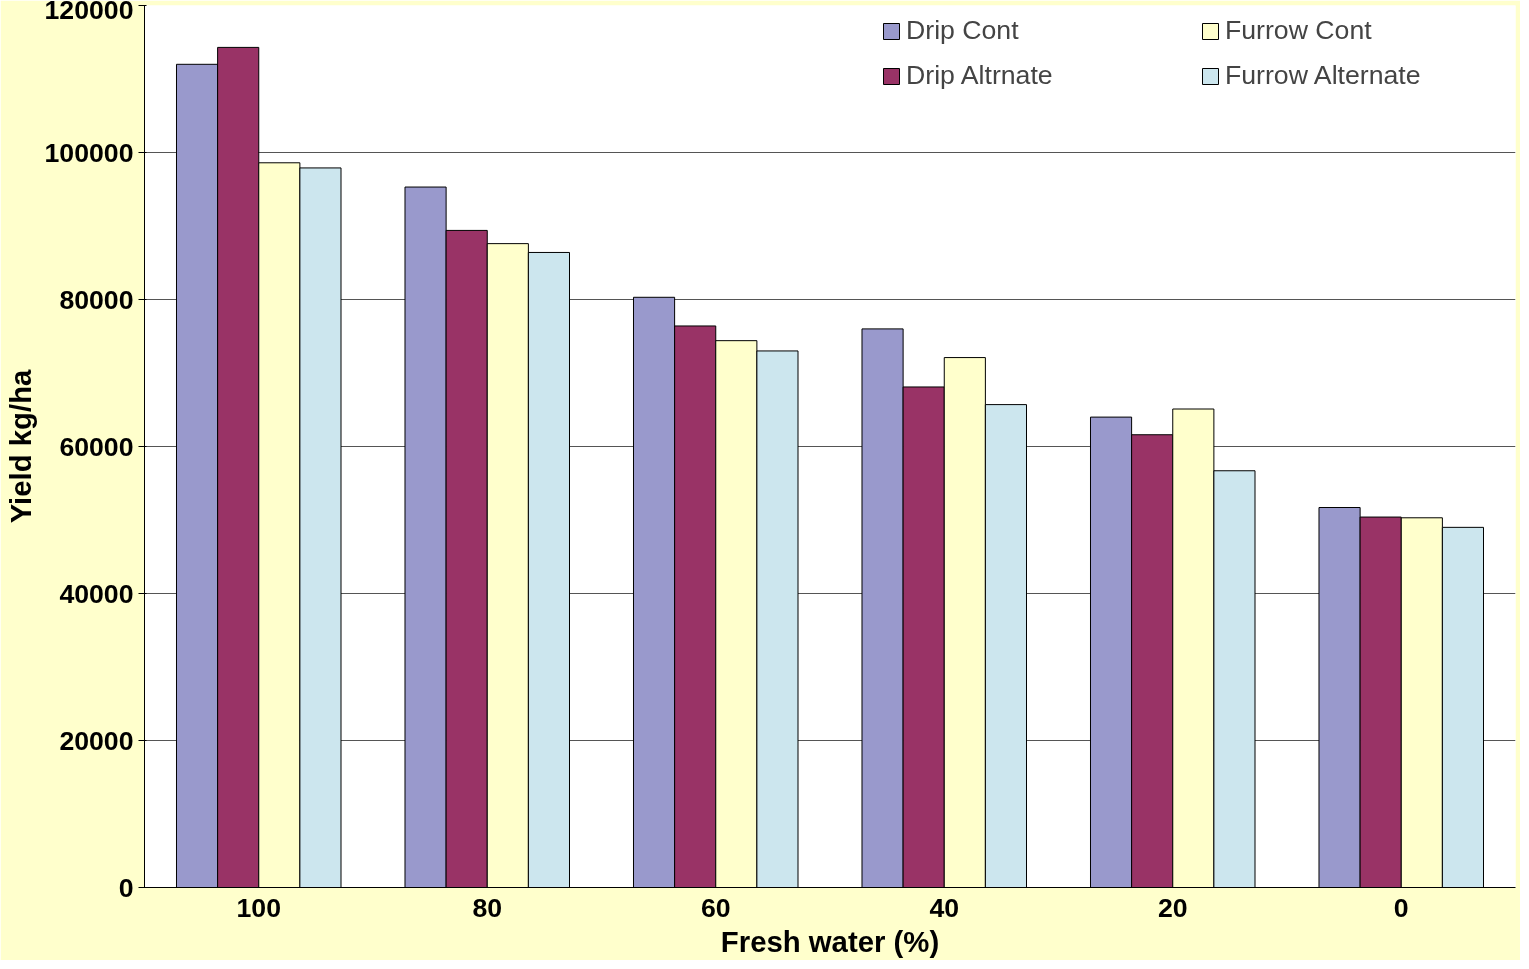  I want to click on legend-label: Furrow Cont, so click(1299, 30).